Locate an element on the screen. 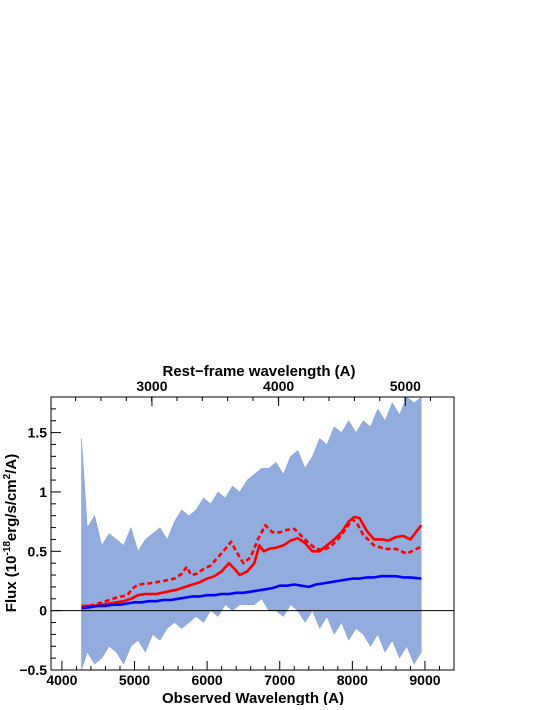 This screenshot has width=545, height=710. y-tick-label: 0 is located at coordinates (43, 611).